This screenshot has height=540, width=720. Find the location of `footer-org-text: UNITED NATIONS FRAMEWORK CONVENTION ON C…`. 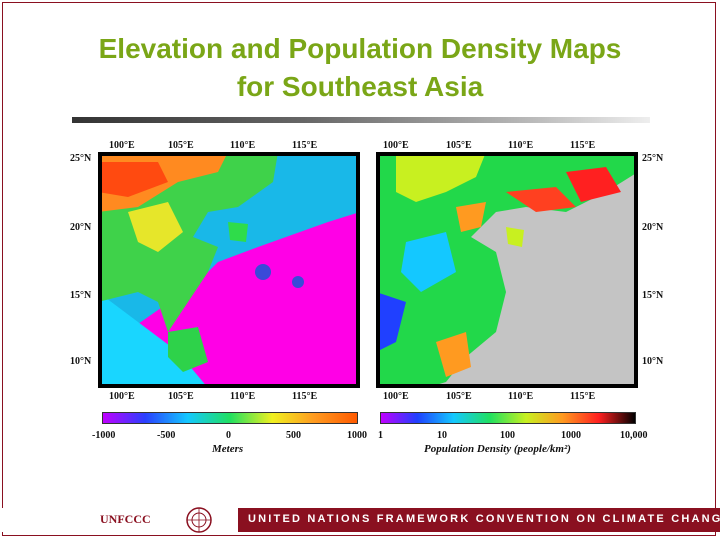

footer-org-text: UNITED NATIONS FRAMEWORK CONVENTION ON C… is located at coordinates (484, 519).